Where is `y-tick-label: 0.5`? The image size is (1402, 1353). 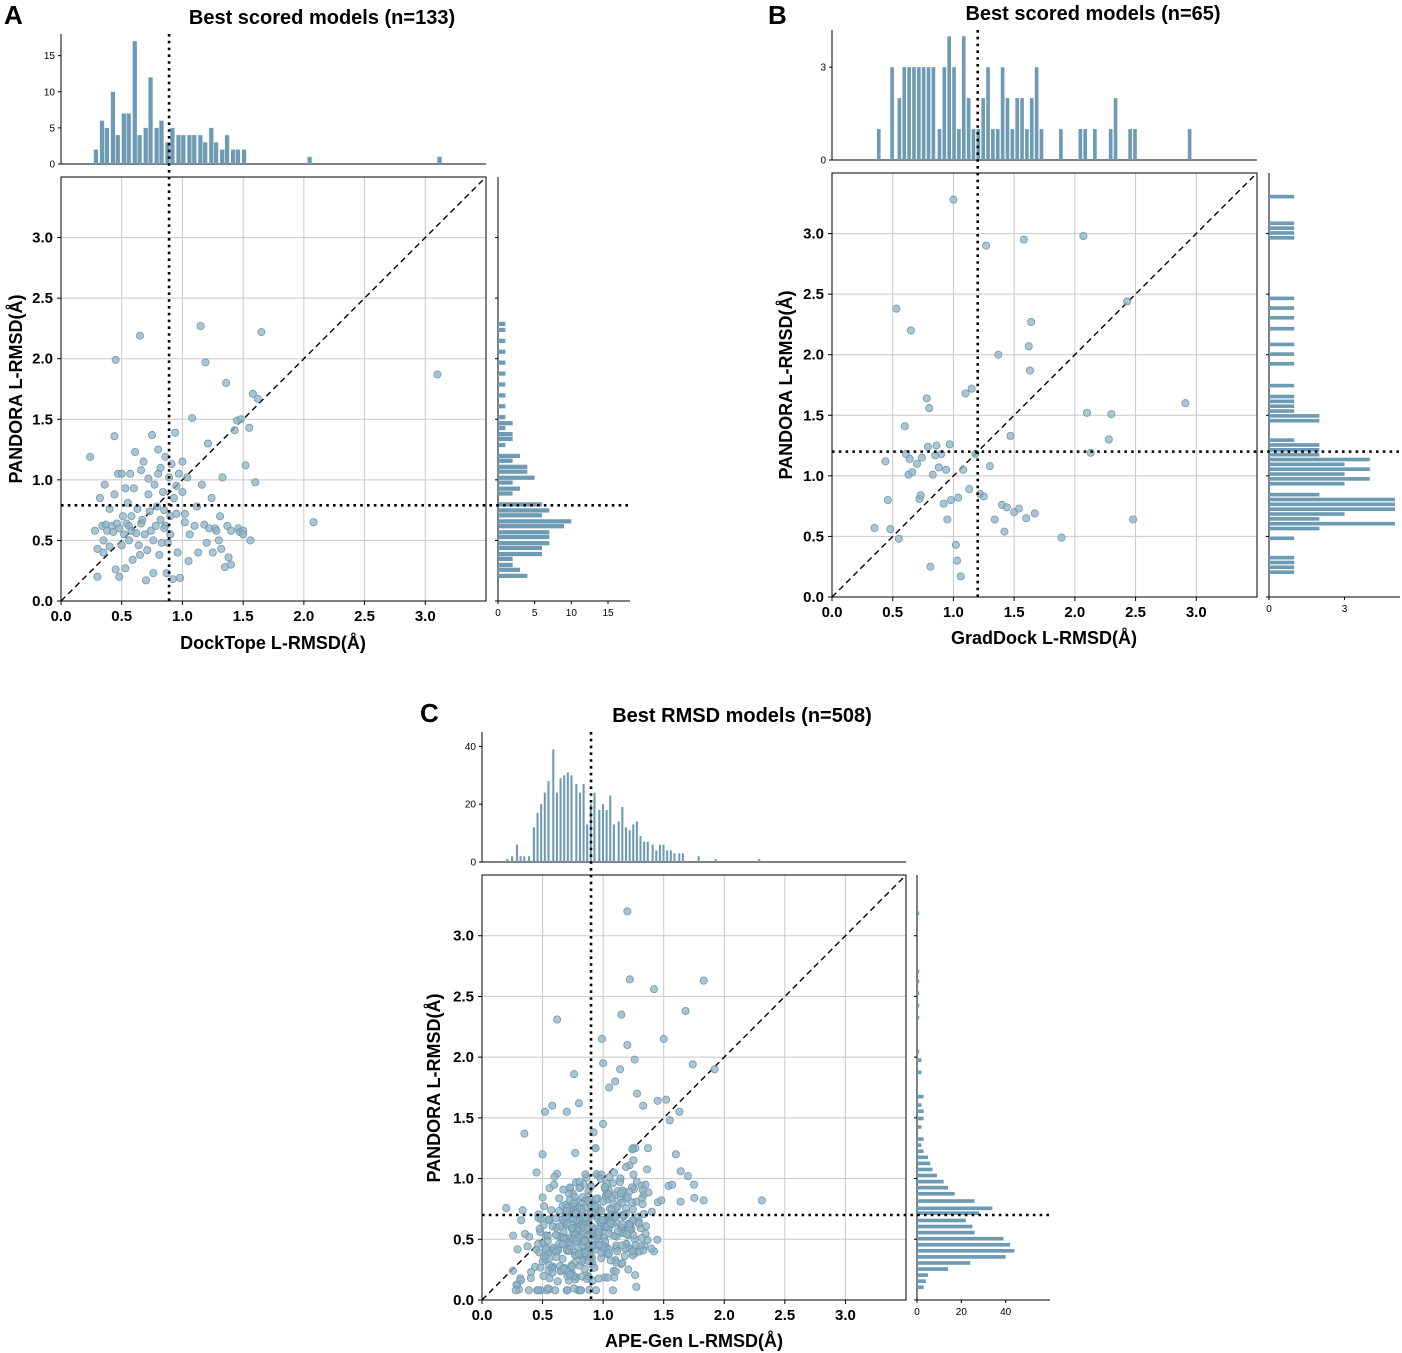 y-tick-label: 0.5 is located at coordinates (42, 540).